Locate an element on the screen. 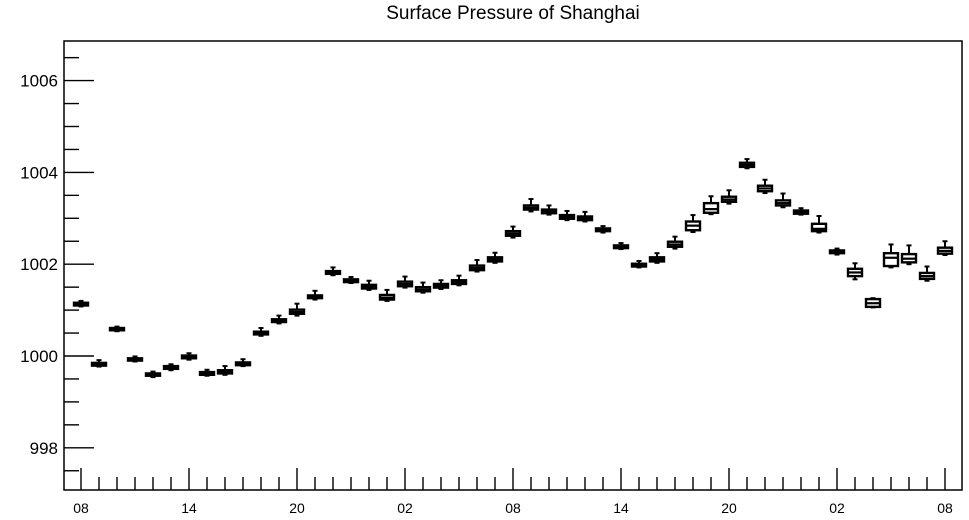 Image resolution: width=969 pixels, height=520 pixels. y-tick-label: 1002 is located at coordinates (39, 264).